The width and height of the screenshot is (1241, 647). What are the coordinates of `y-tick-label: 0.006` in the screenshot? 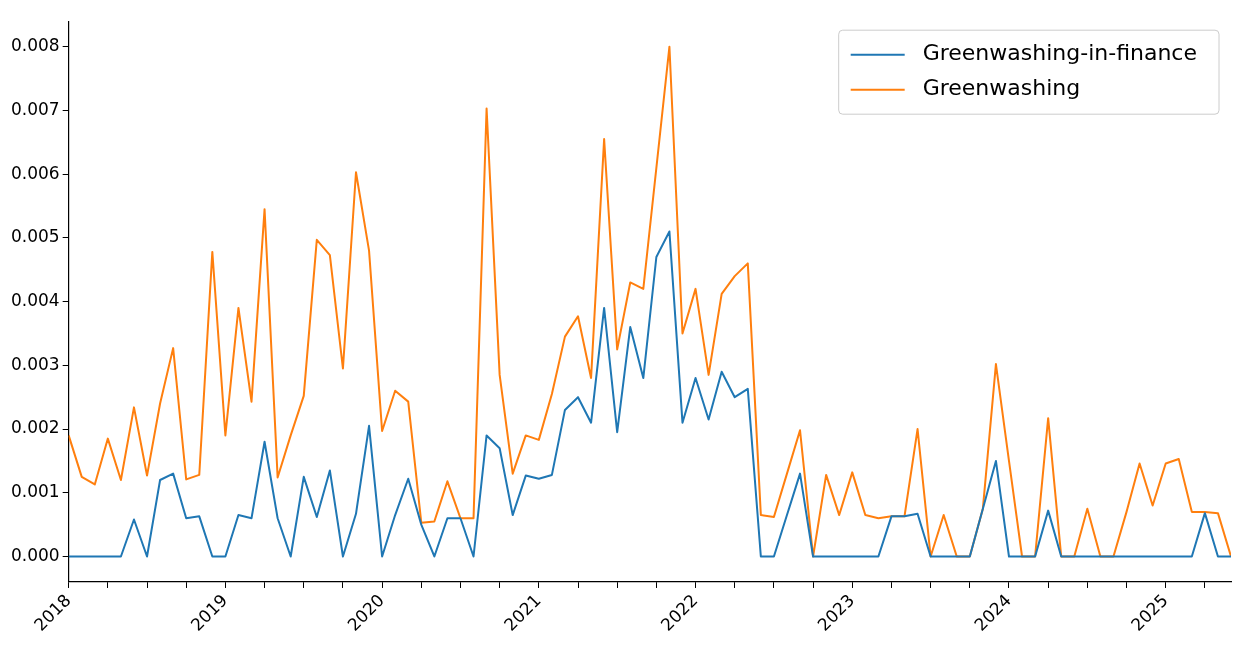 It's located at (35, 172).